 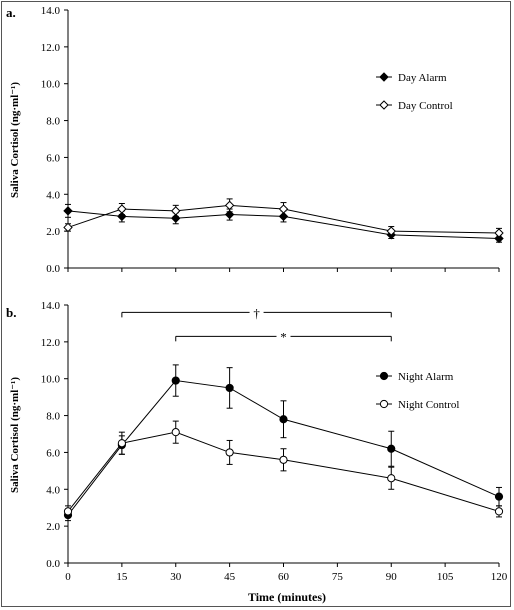 What do you see at coordinates (384, 77) in the screenshot?
I see `legend-day-alarm-marker` at bounding box center [384, 77].